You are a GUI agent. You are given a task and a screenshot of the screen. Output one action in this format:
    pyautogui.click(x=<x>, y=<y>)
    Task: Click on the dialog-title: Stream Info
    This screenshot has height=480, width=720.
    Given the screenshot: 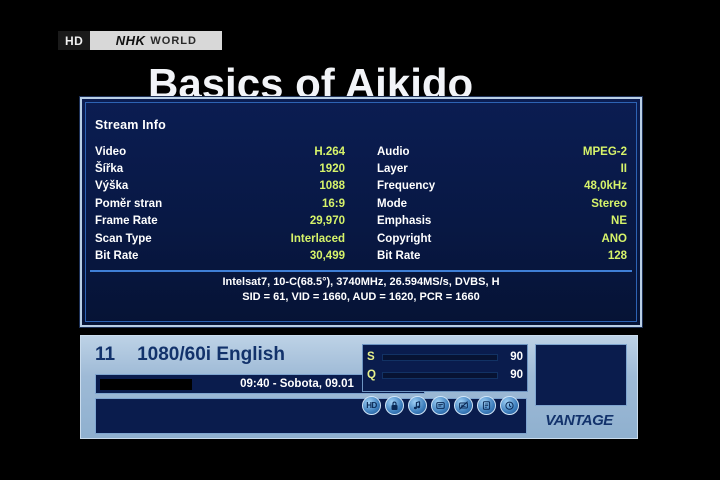 What is the action you would take?
    pyautogui.click(x=130, y=125)
    